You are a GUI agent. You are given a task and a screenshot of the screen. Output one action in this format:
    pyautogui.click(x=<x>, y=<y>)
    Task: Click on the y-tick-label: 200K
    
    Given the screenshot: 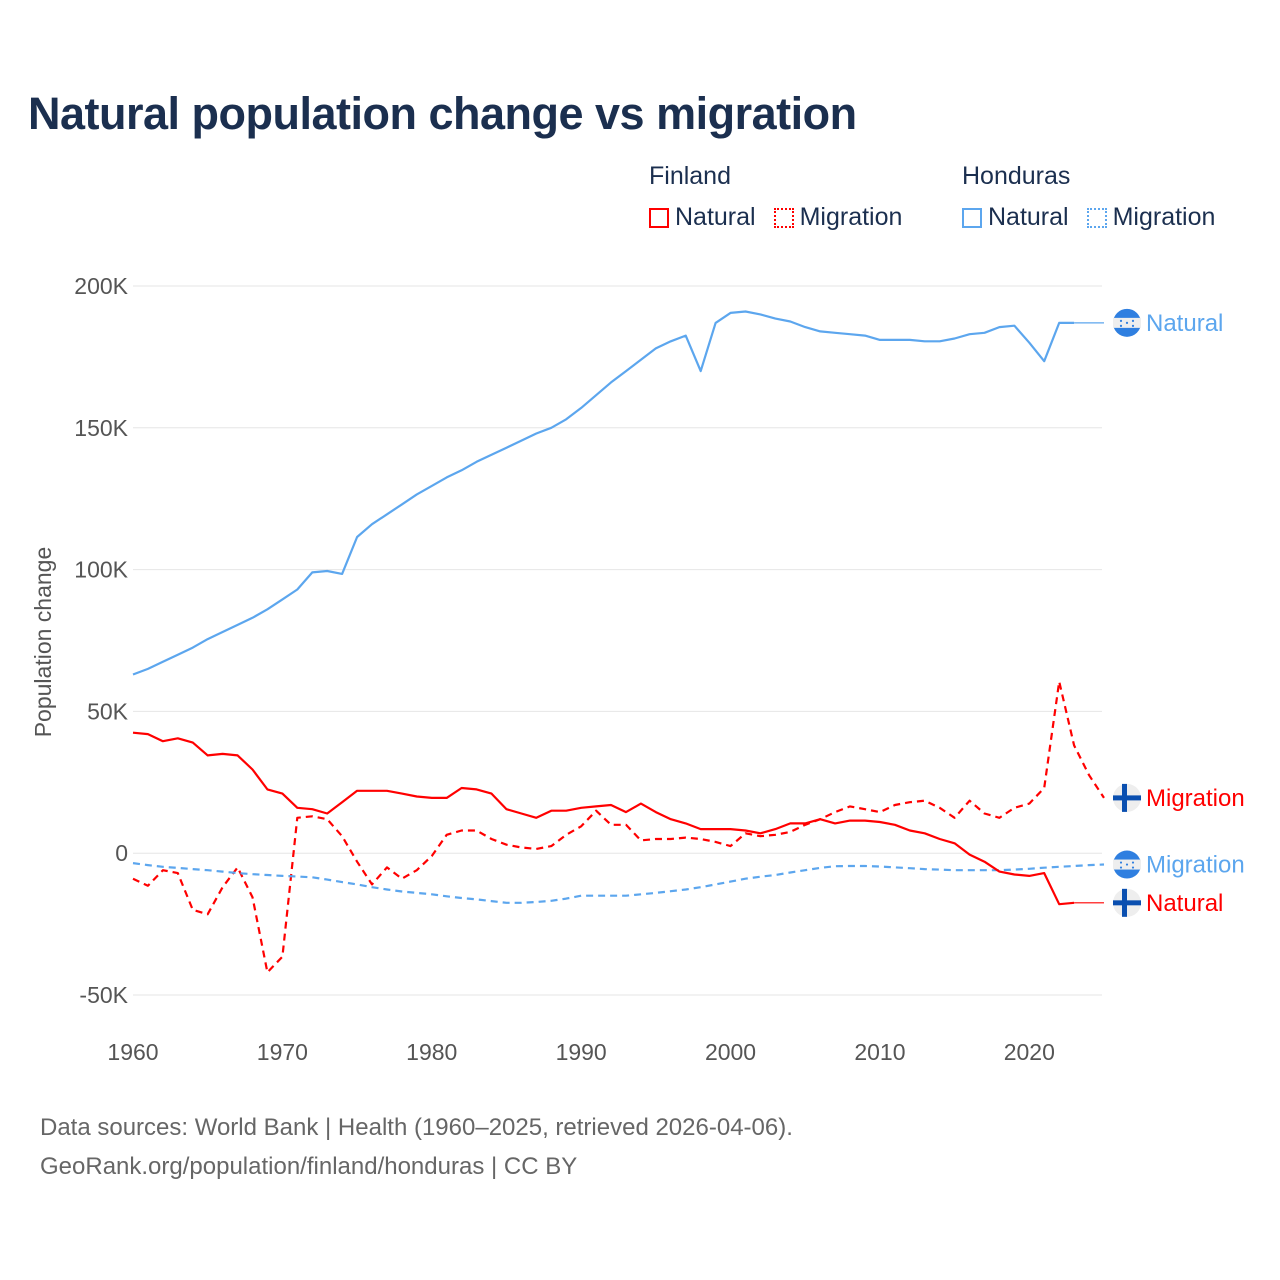 What is the action you would take?
    pyautogui.click(x=101, y=286)
    